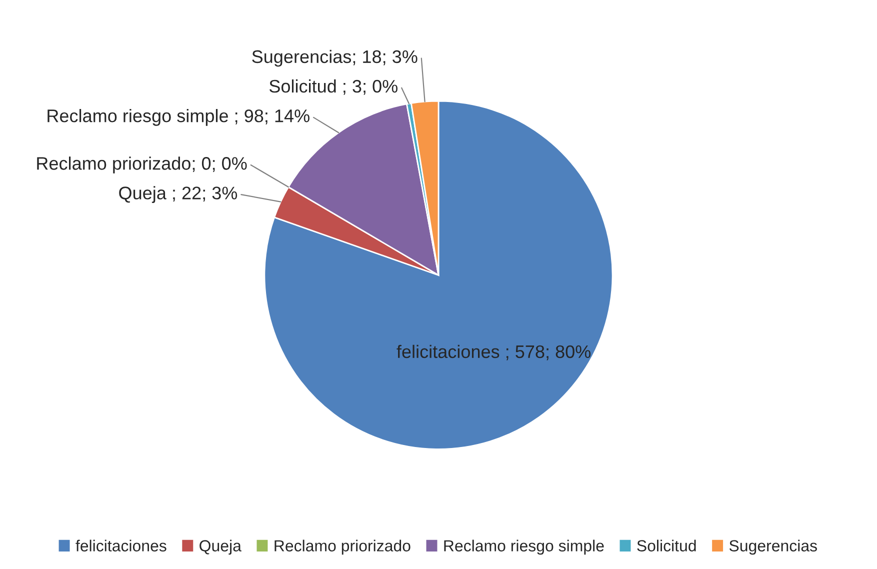  Describe the element at coordinates (221, 547) in the screenshot. I see `legend-label: Queja` at that location.